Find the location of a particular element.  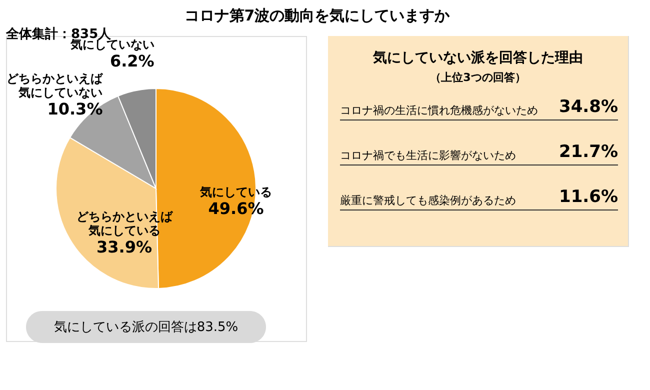

text: 気にしている派の回答は83.5% is located at coordinates (146, 327).